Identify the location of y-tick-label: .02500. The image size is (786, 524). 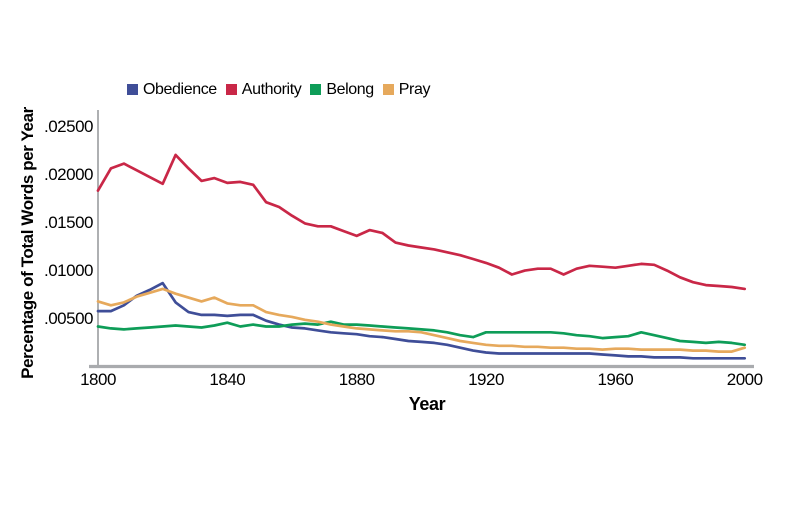
(69, 126).